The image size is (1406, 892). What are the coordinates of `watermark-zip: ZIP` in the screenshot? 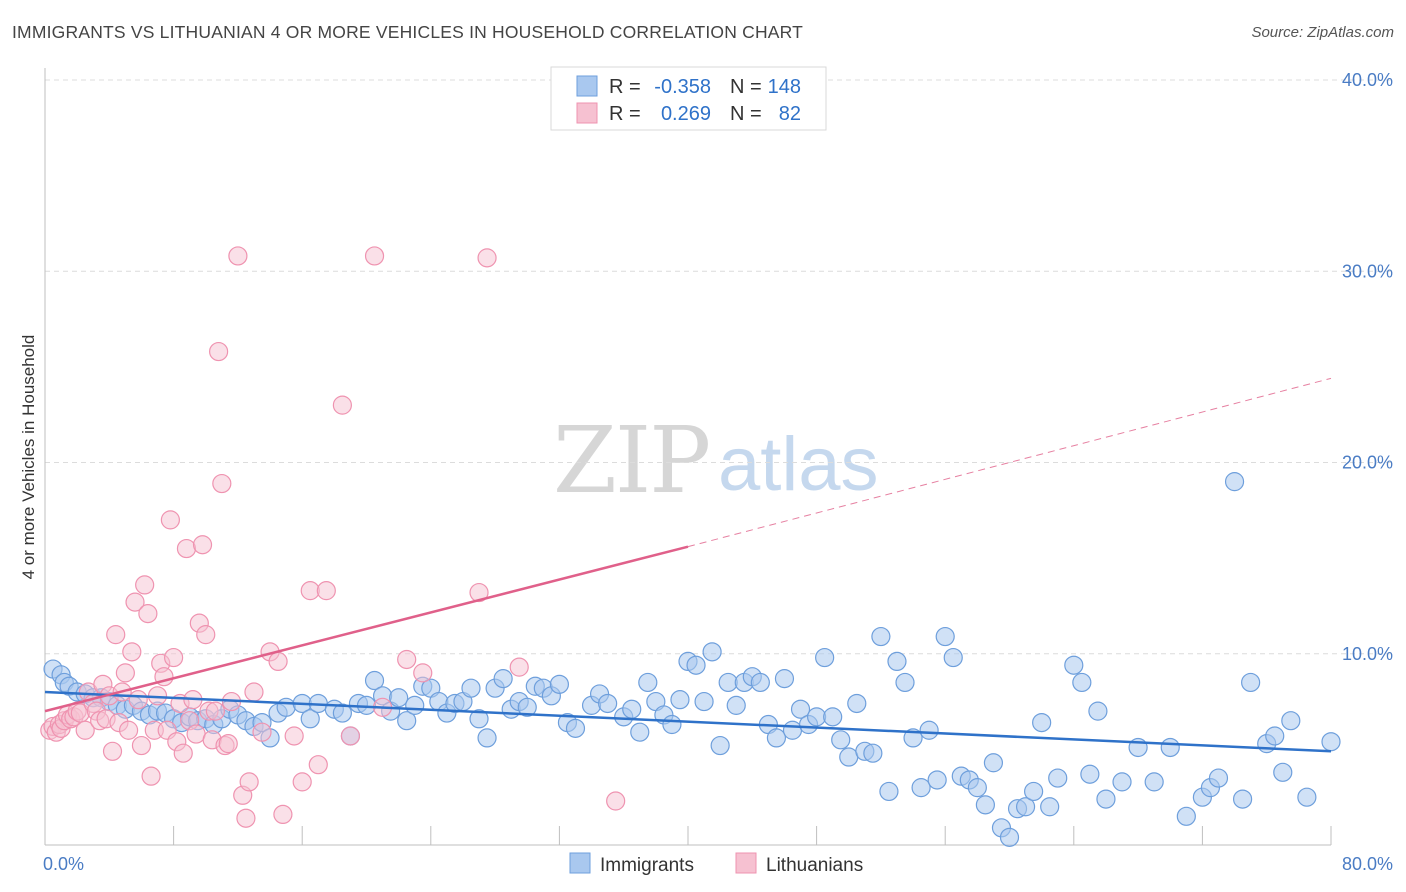 It's located at (631, 460).